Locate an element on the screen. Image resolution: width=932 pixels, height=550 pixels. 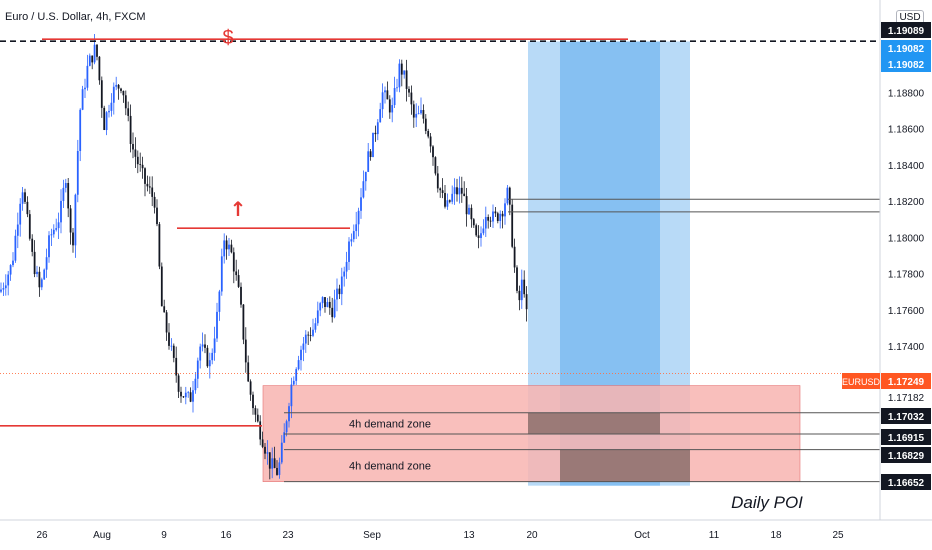
price-badge-text: 1.19089 is located at coordinates (906, 31).